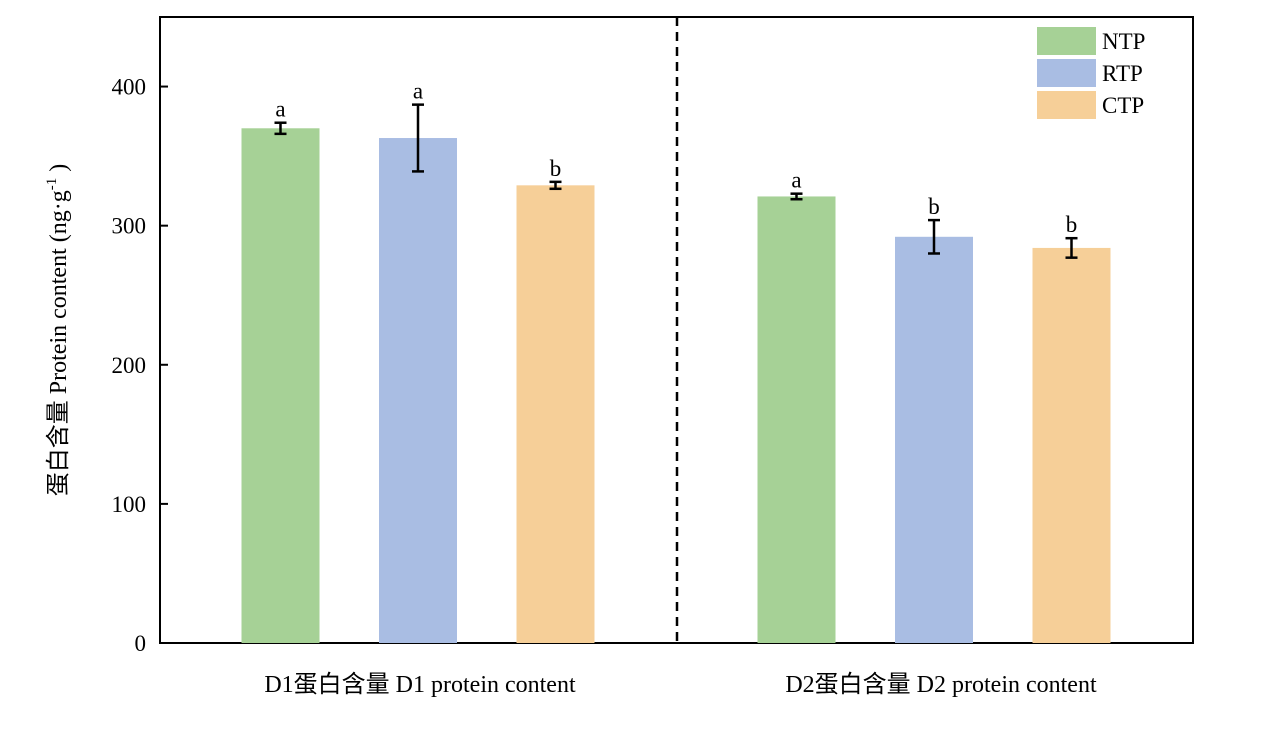 The height and width of the screenshot is (744, 1267). What do you see at coordinates (1122, 73) in the screenshot?
I see `legend-label-rtp: RTP` at bounding box center [1122, 73].